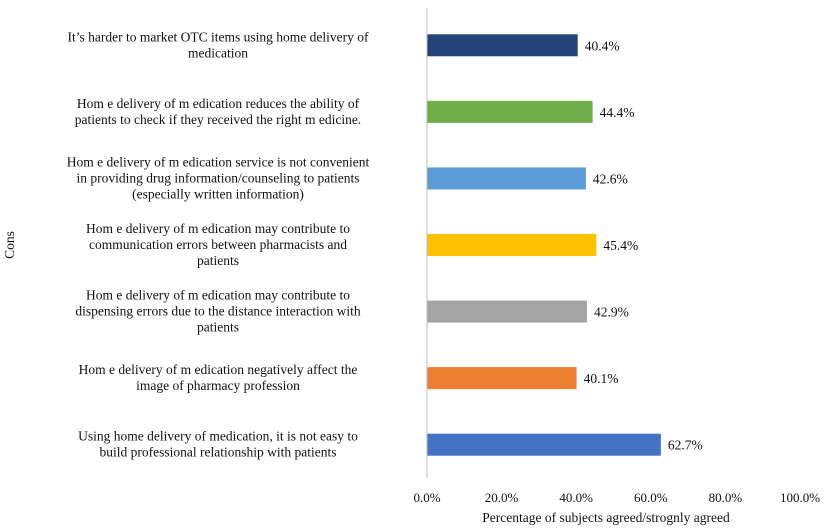  I want to click on data-label: 45.4%, so click(620, 245).